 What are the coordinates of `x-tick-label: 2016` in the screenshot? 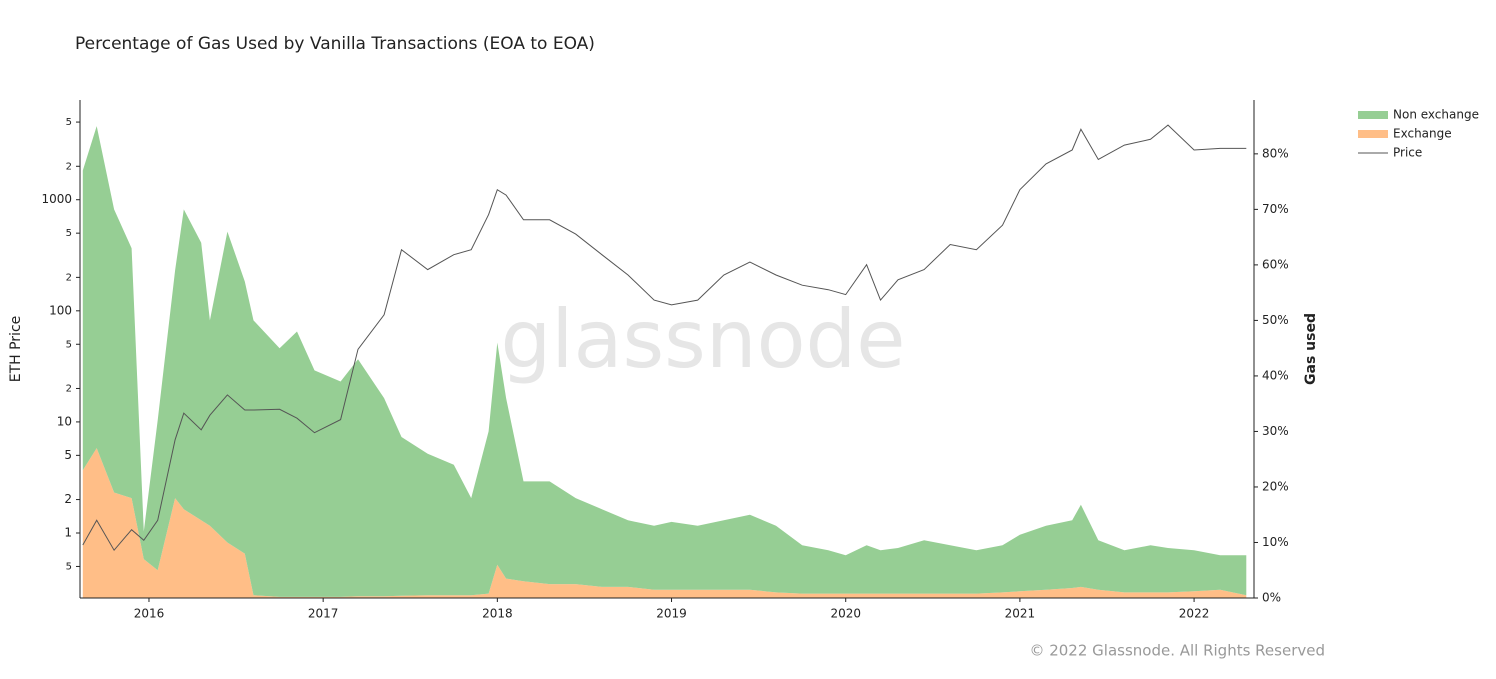 It's located at (149, 614).